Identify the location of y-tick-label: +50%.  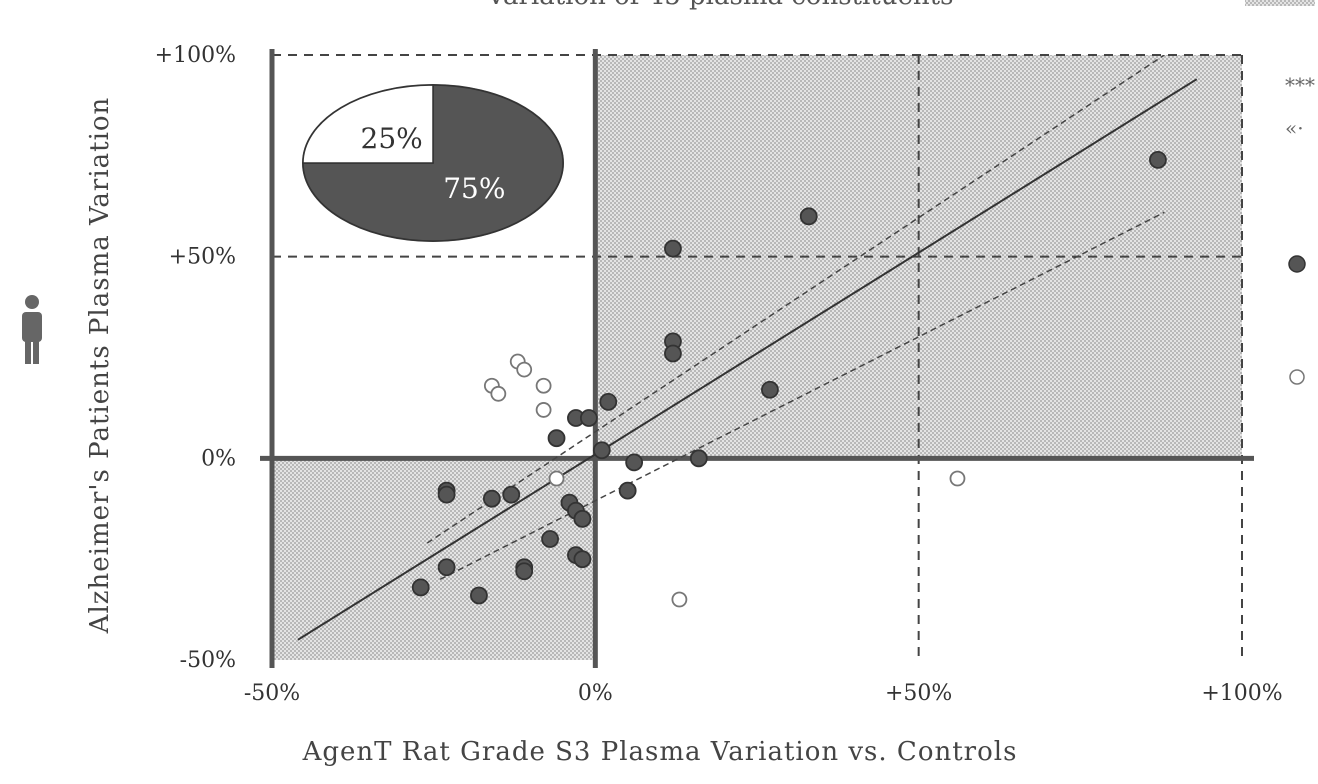
(202, 257).